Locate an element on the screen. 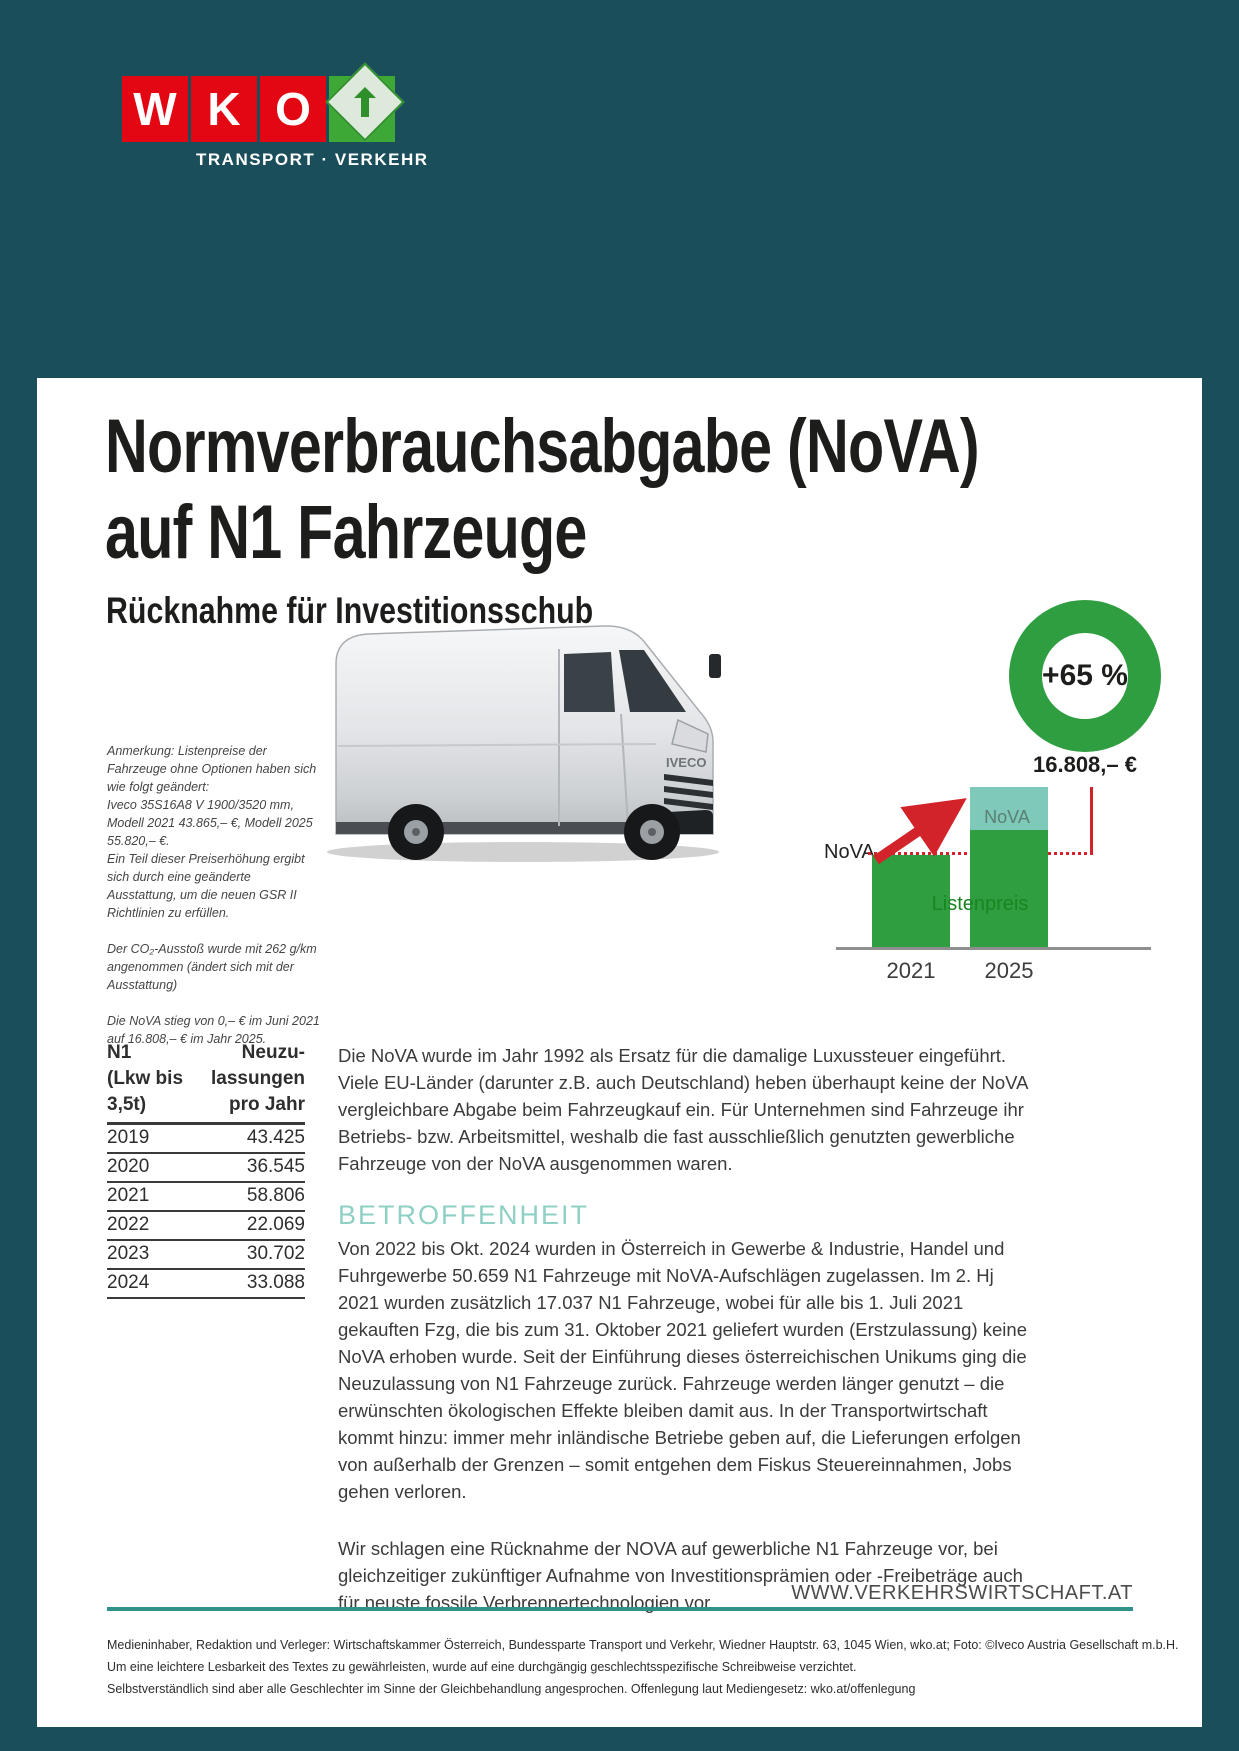  website-url: WWW.VERKEHRSWIRTSCHAFT.AT is located at coordinates (962, 1593).